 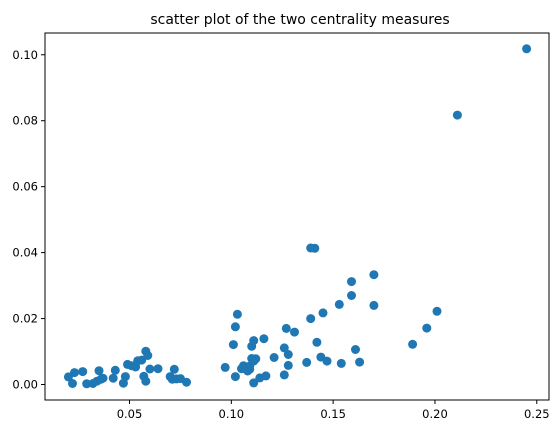 I want to click on x-tick-label: 0.05, so click(x=130, y=414).